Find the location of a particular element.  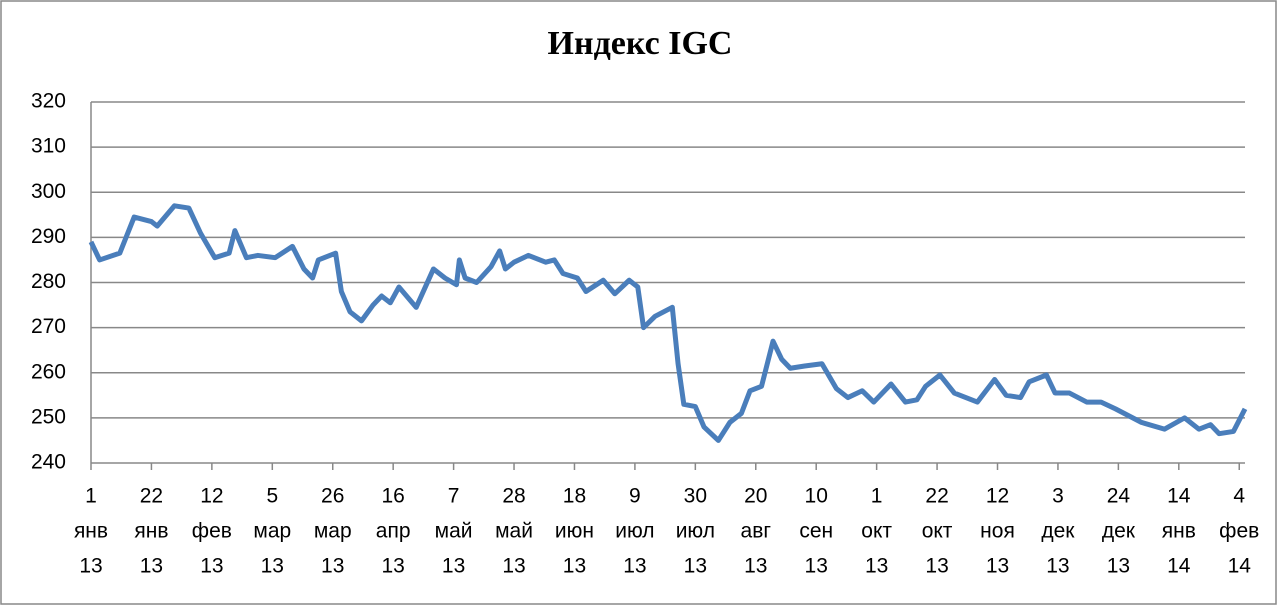

x-tick-label: авг is located at coordinates (756, 531).